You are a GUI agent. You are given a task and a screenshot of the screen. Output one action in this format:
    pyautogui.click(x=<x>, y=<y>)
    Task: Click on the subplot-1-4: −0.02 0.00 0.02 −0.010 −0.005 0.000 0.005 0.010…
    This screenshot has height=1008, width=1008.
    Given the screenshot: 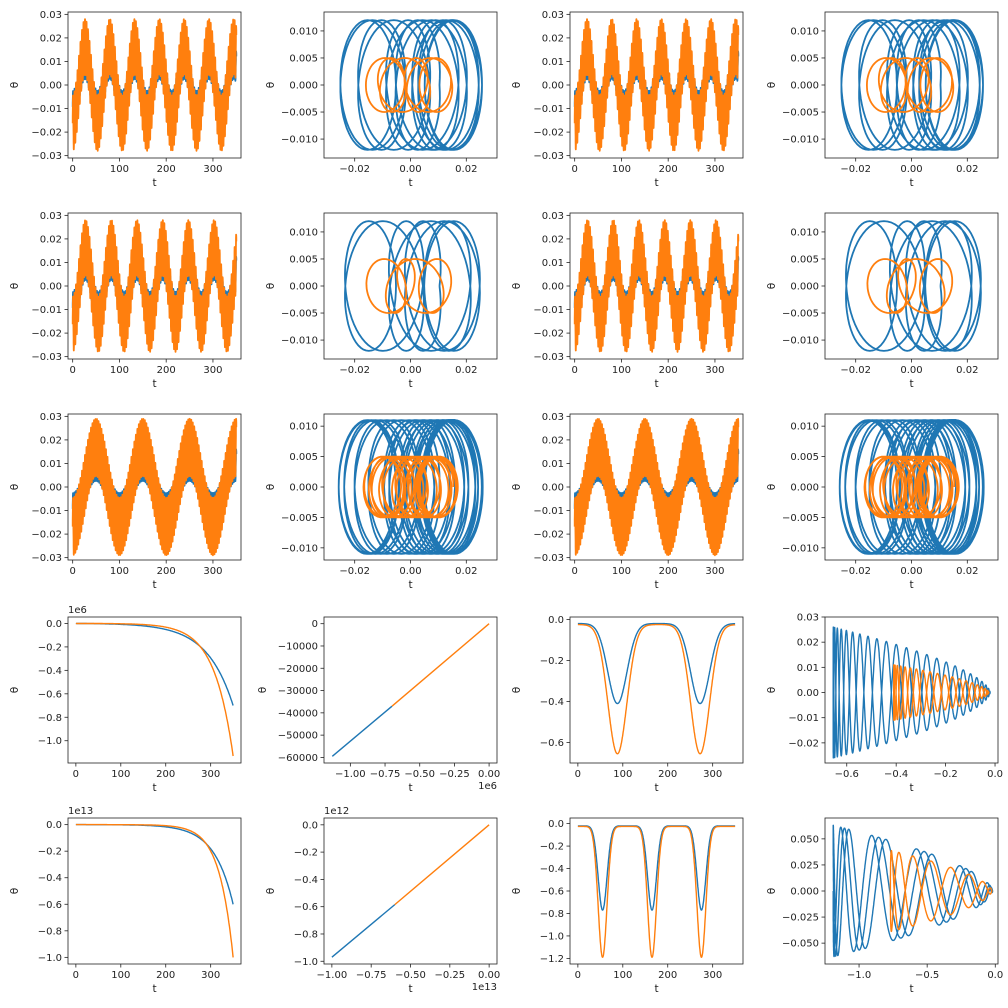 What is the action you would take?
    pyautogui.click(x=882, y=100)
    